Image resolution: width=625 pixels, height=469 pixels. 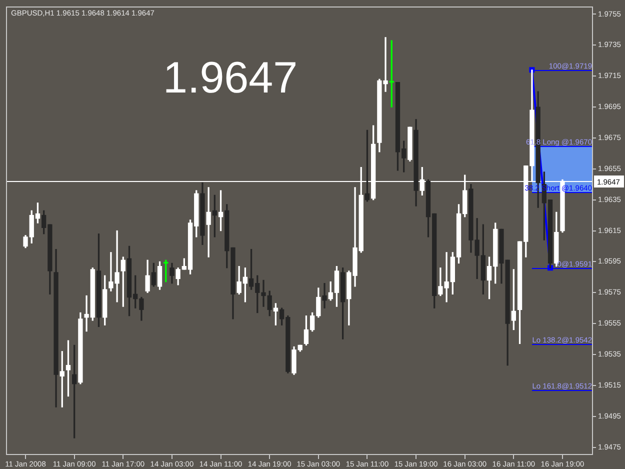 What do you see at coordinates (230, 78) in the screenshot?
I see `annotation: 1.9647` at bounding box center [230, 78].